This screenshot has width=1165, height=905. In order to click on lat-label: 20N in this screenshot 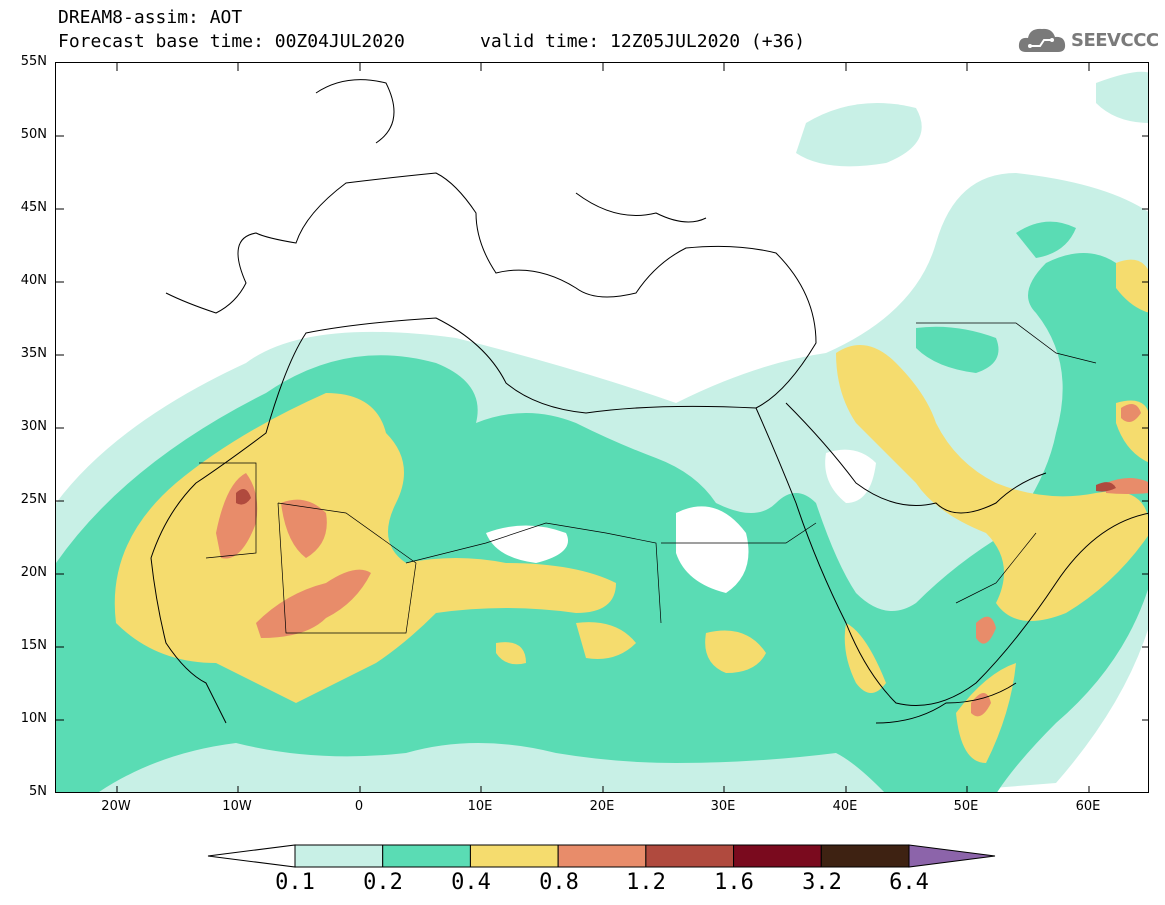, I will do `click(33, 572)`.